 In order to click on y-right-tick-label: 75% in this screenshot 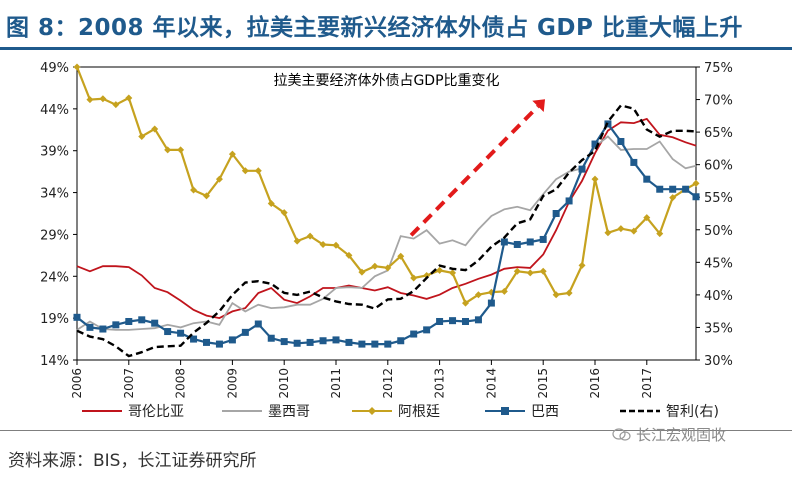, I will do `click(718, 68)`.